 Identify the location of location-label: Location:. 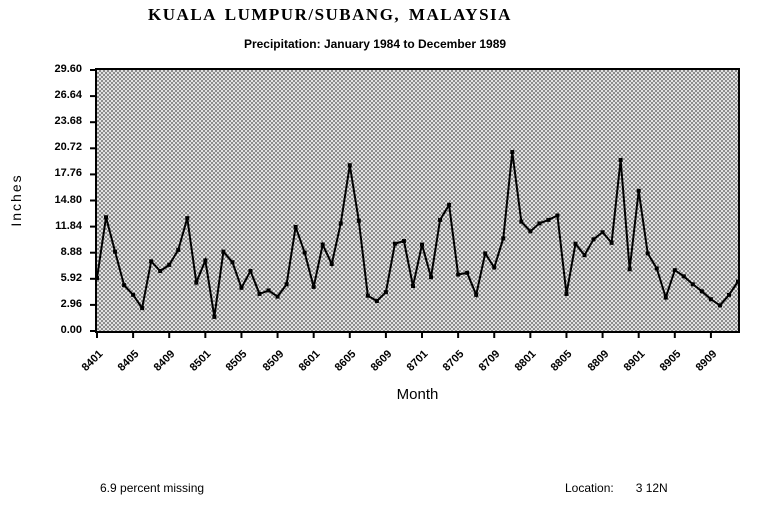
(589, 488).